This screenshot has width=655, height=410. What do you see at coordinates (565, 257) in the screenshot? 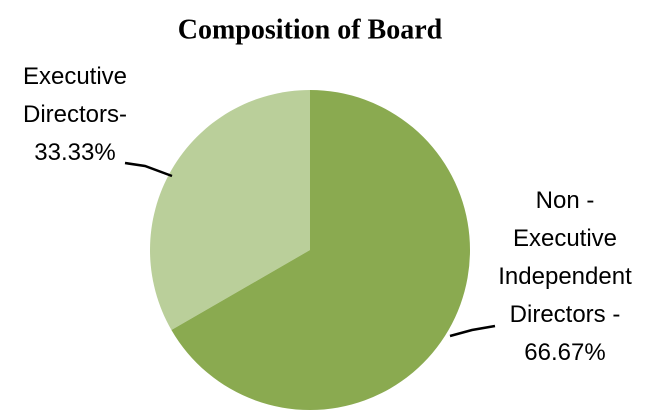
I see `category-label: Non - Executive Independent Directors -` at bounding box center [565, 257].